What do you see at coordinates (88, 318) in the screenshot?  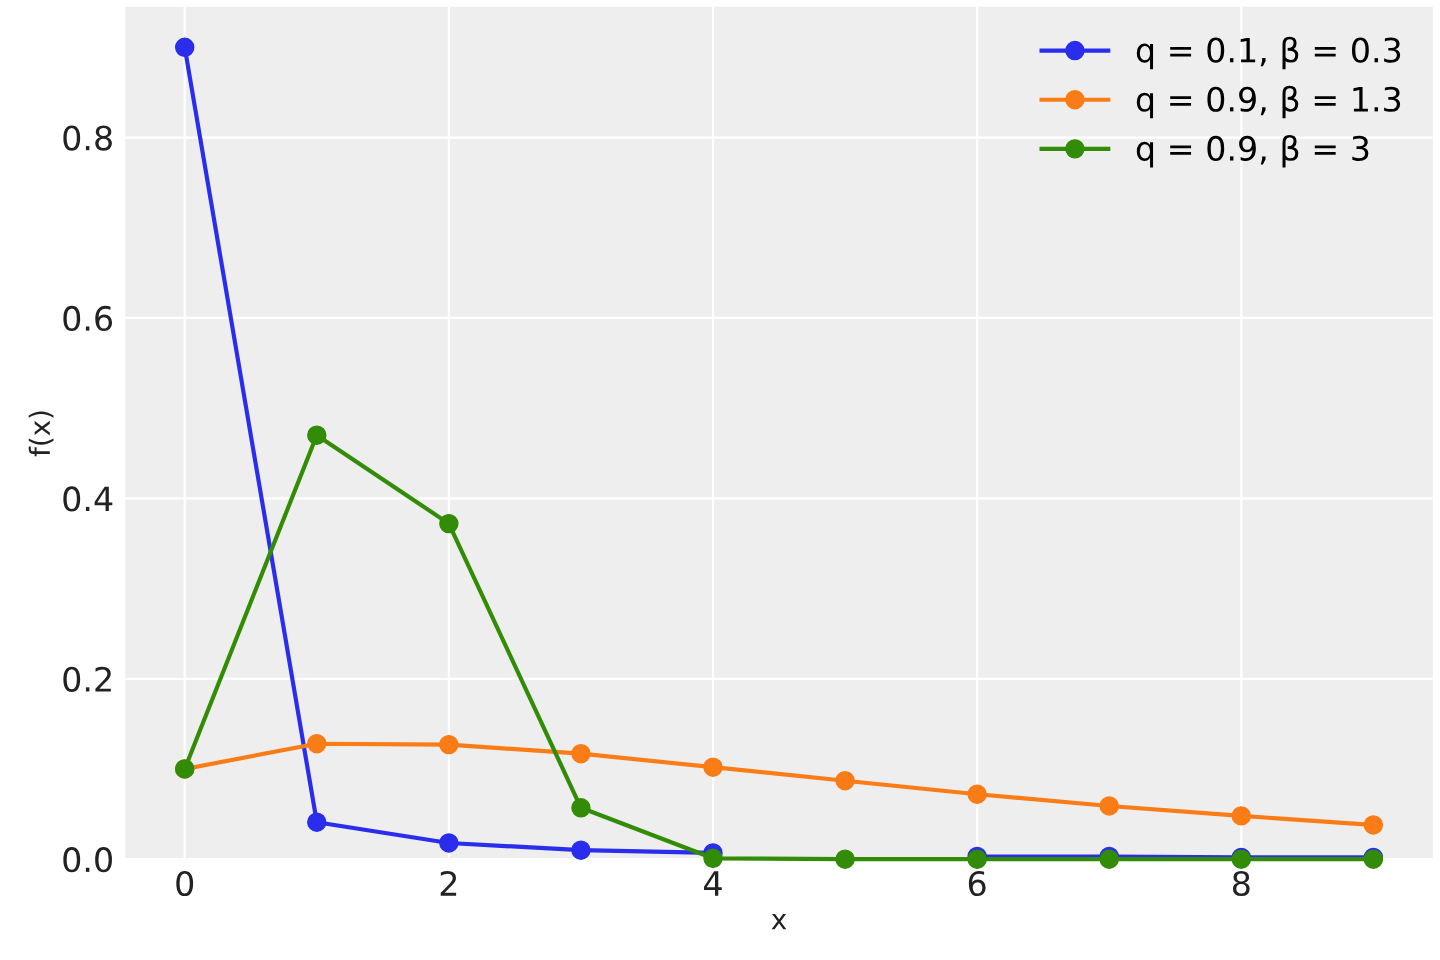 I see `y-tick-label: 0.6` at bounding box center [88, 318].